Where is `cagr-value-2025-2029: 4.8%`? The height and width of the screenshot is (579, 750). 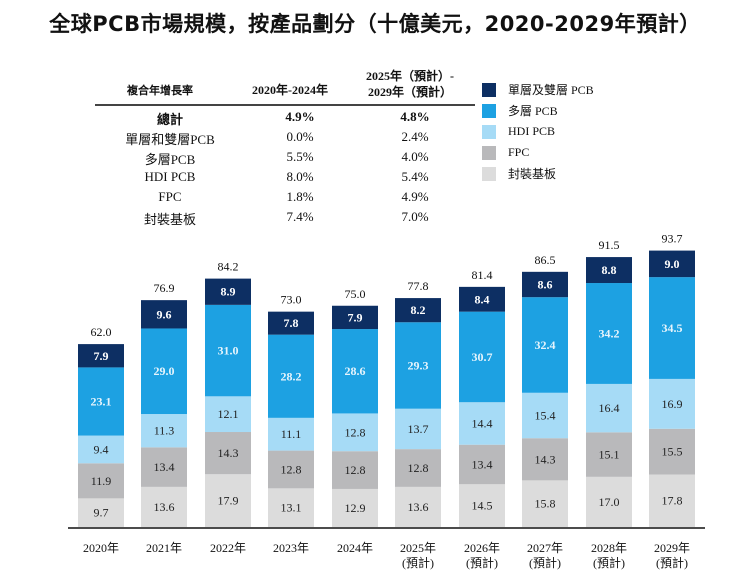
cagr-value-2025-2029: 4.8% is located at coordinates (415, 116).